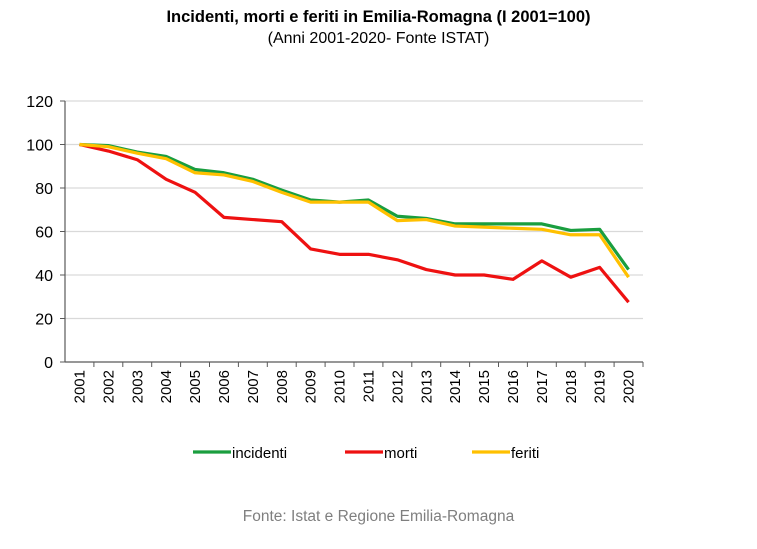 The height and width of the screenshot is (549, 757). Describe the element at coordinates (397, 386) in the screenshot. I see `x-tick-label: 2012` at that location.